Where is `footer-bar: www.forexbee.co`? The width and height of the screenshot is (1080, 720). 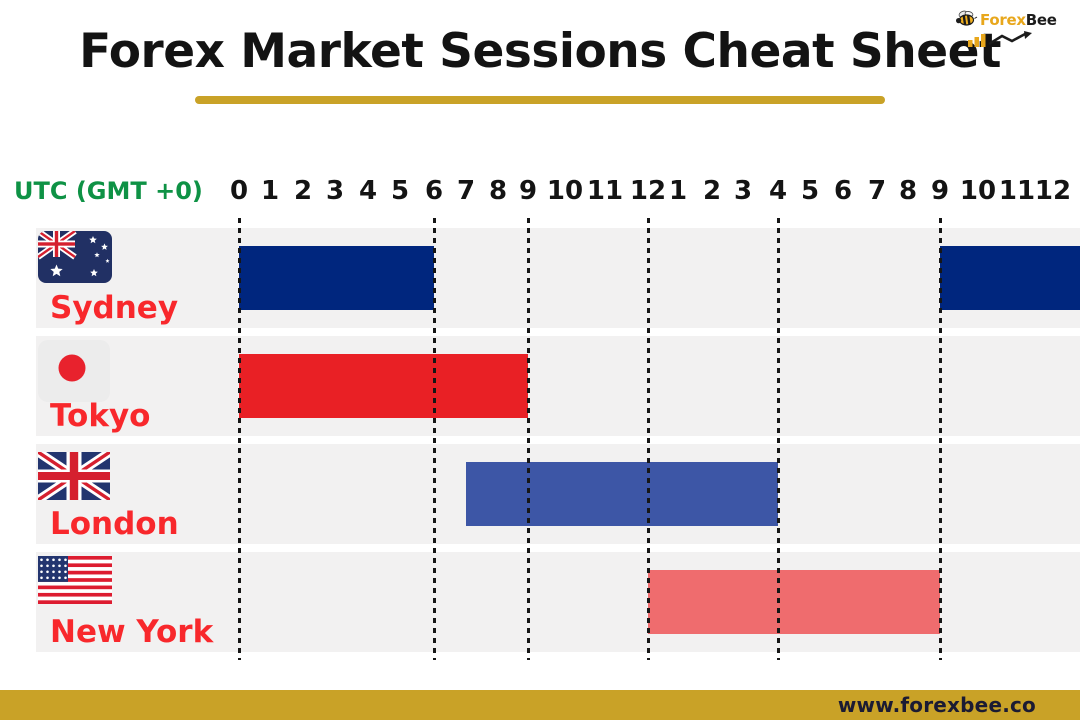
footer-bar: www.forexbee.co is located at coordinates (540, 705).